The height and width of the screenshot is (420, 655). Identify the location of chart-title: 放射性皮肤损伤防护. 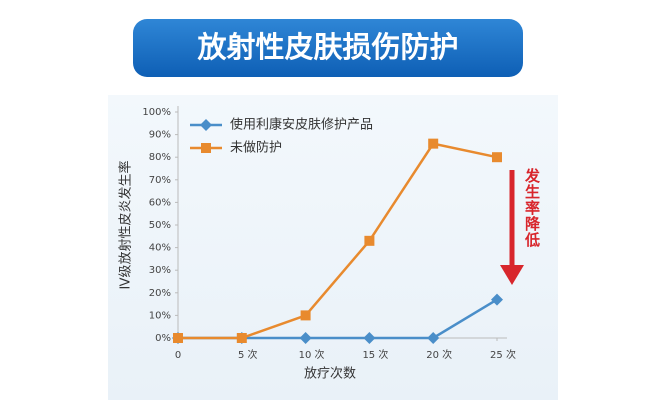
(327, 47).